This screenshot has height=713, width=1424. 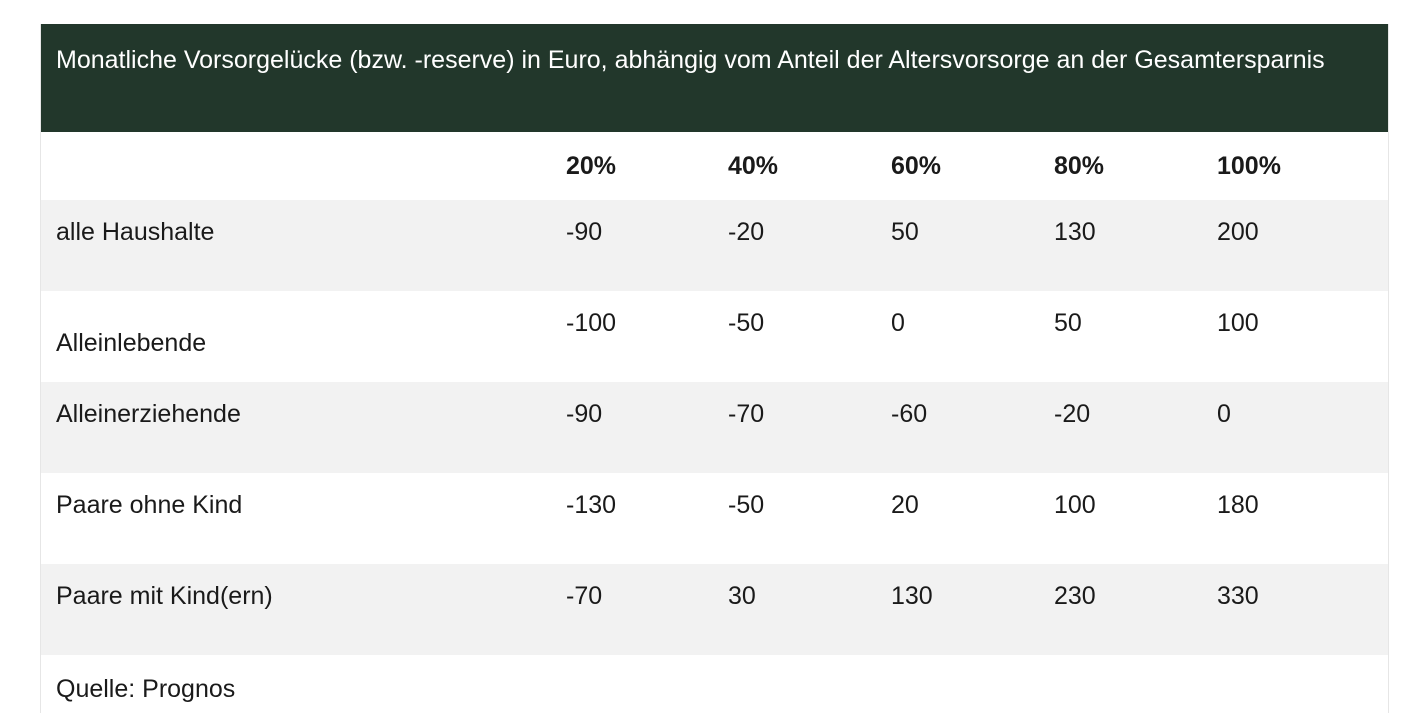 What do you see at coordinates (591, 323) in the screenshot?
I see `table-cell: -100` at bounding box center [591, 323].